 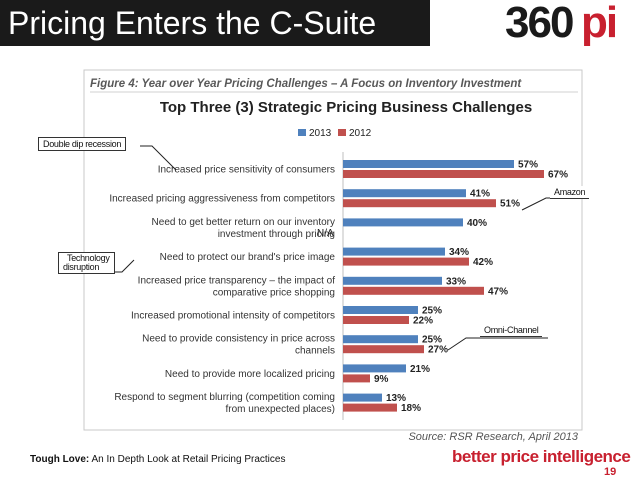 What do you see at coordinates (423, 321) in the screenshot?
I see `value-label-2012-5: 22%` at bounding box center [423, 321].